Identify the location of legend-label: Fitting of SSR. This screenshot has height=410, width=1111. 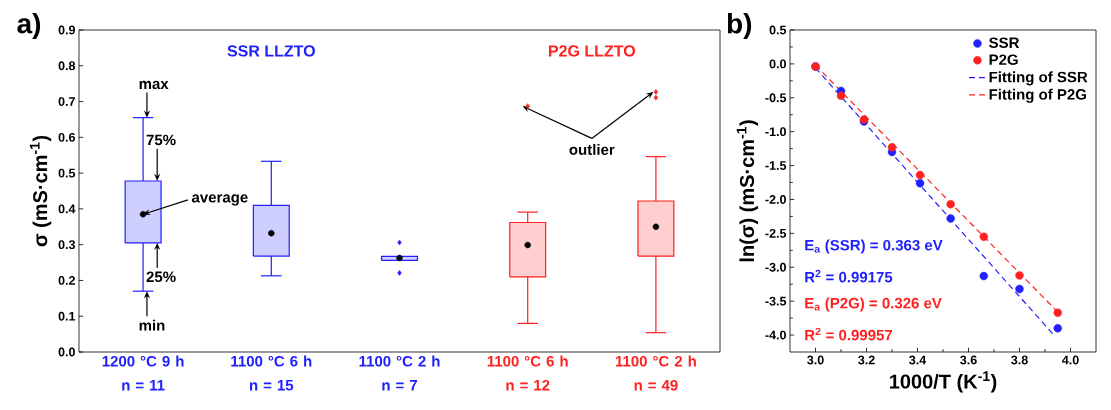
(1038, 78).